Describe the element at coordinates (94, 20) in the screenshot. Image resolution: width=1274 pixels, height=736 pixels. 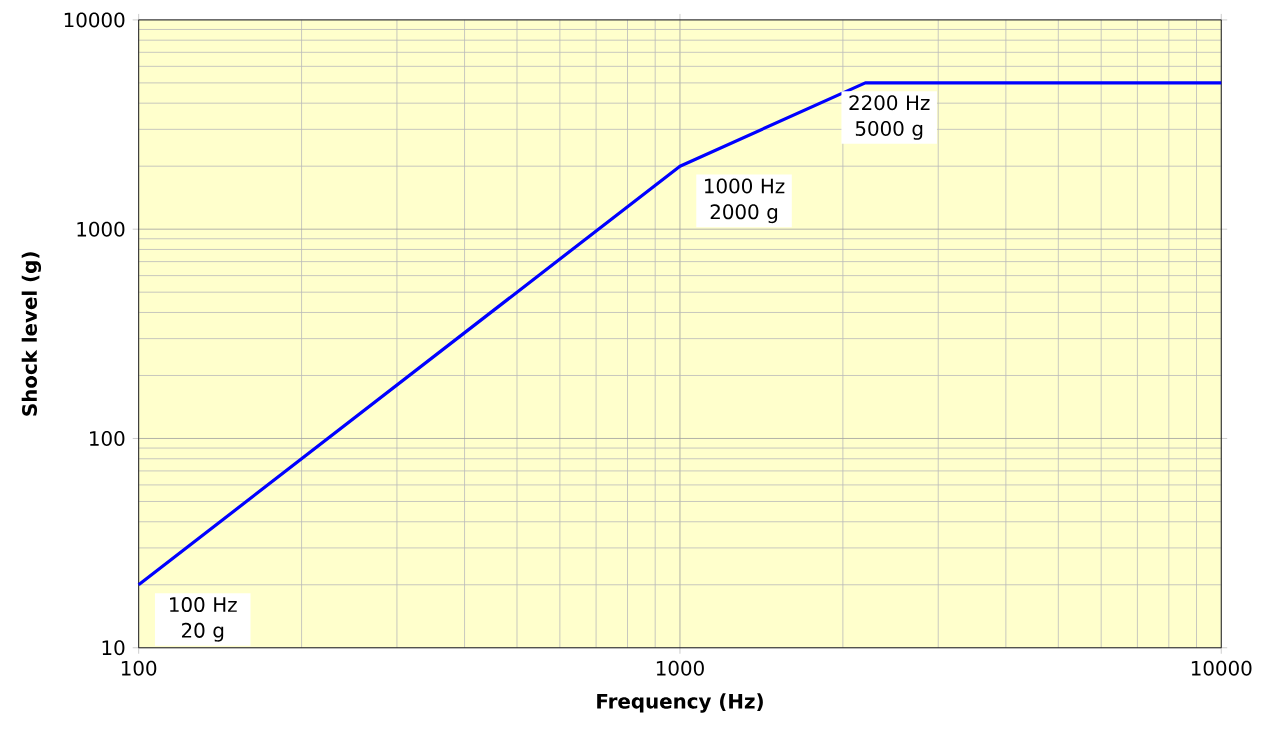
I see `y-tick-label: 10000` at that location.